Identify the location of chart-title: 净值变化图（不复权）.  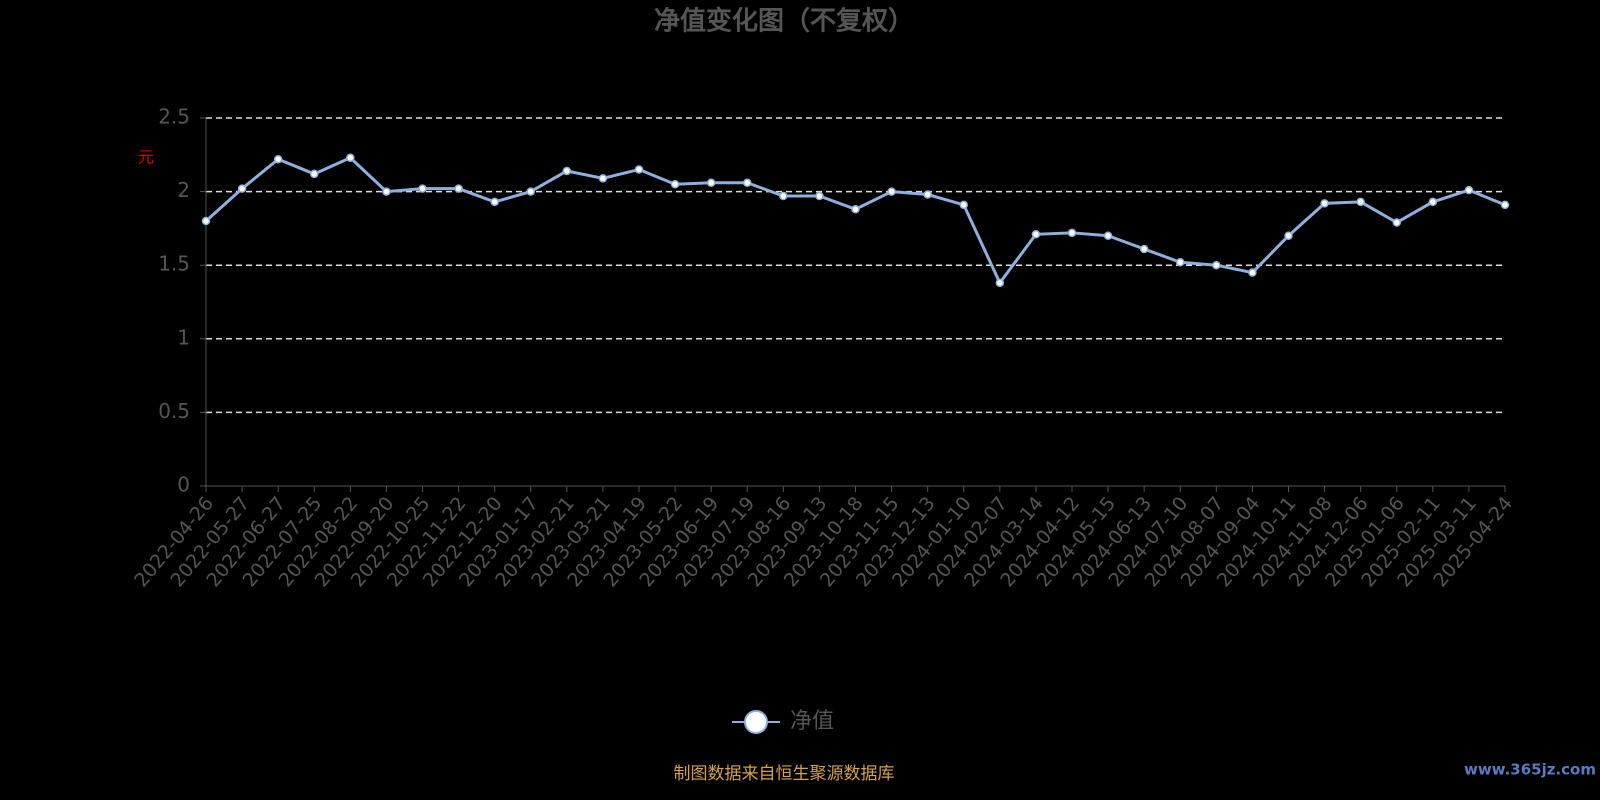
(784, 21).